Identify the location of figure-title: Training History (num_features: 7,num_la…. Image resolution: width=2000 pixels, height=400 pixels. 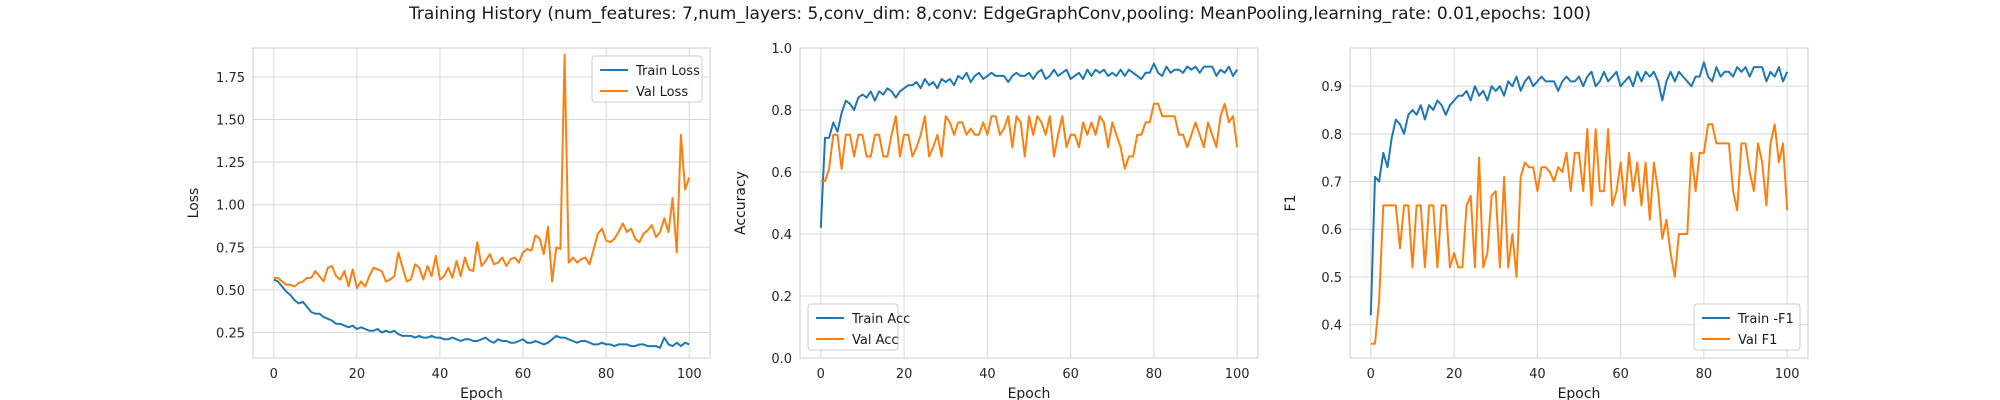
(1000, 14).